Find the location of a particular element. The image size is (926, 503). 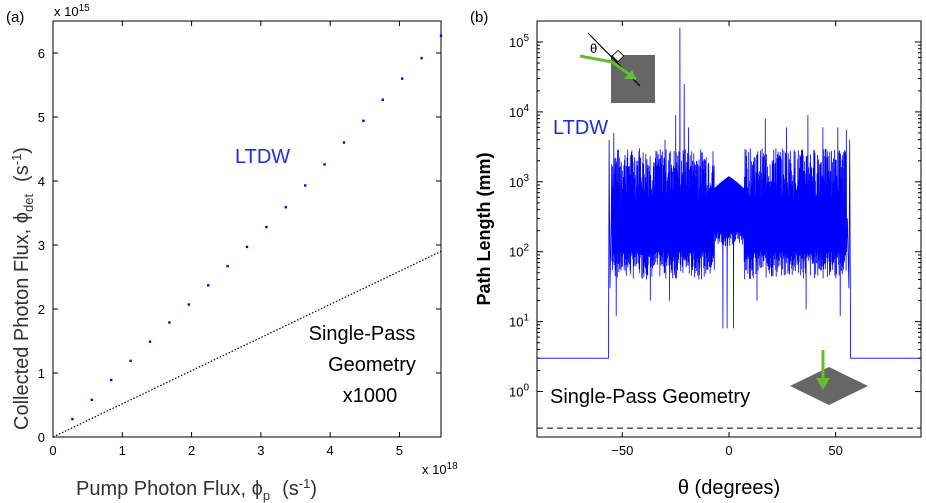

panel-a-x-tick-label: 0 is located at coordinates (52, 450).